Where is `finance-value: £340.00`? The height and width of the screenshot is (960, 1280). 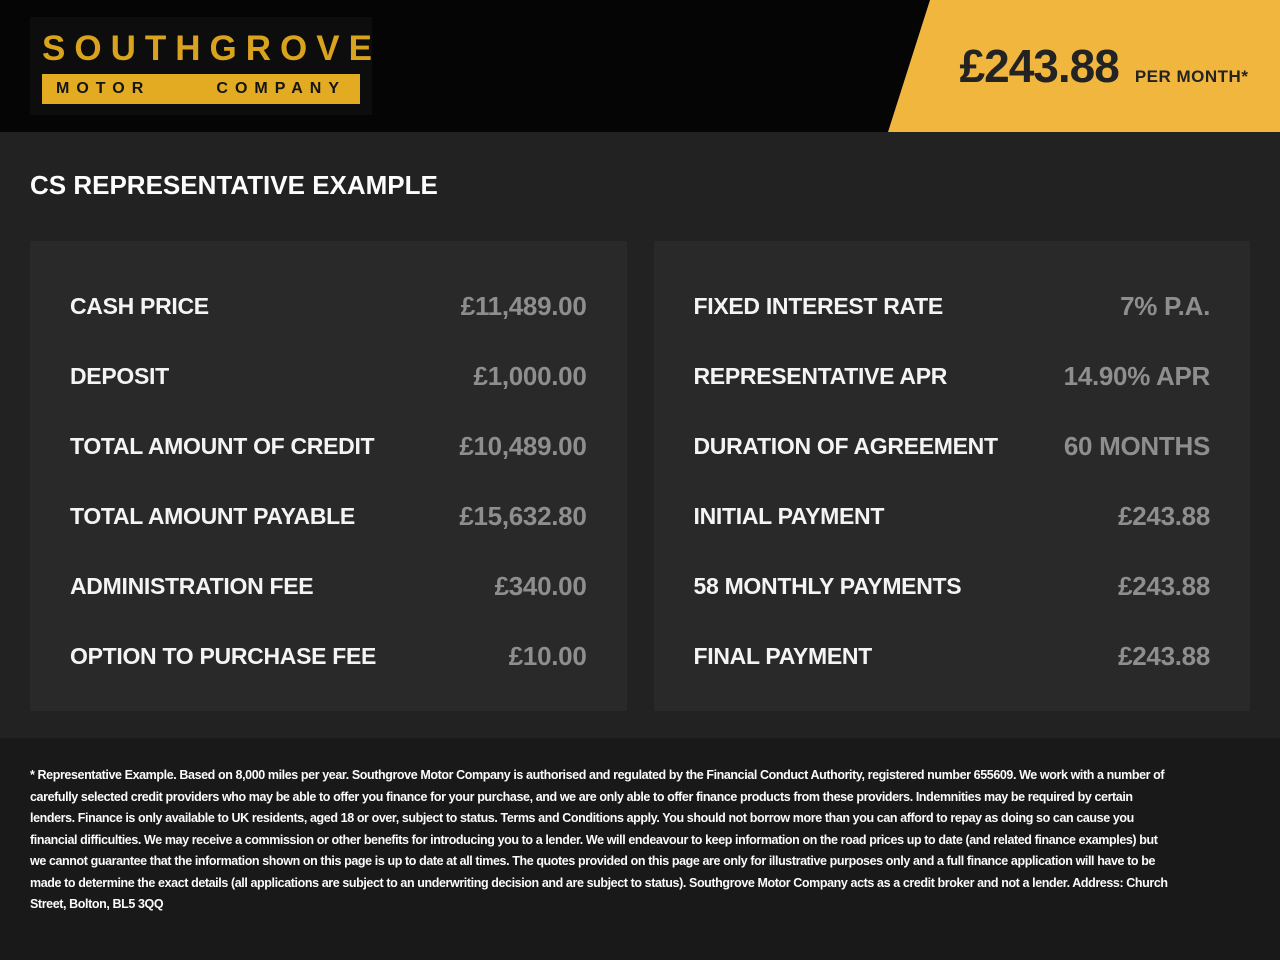
finance-value: £340.00 is located at coordinates (540, 585).